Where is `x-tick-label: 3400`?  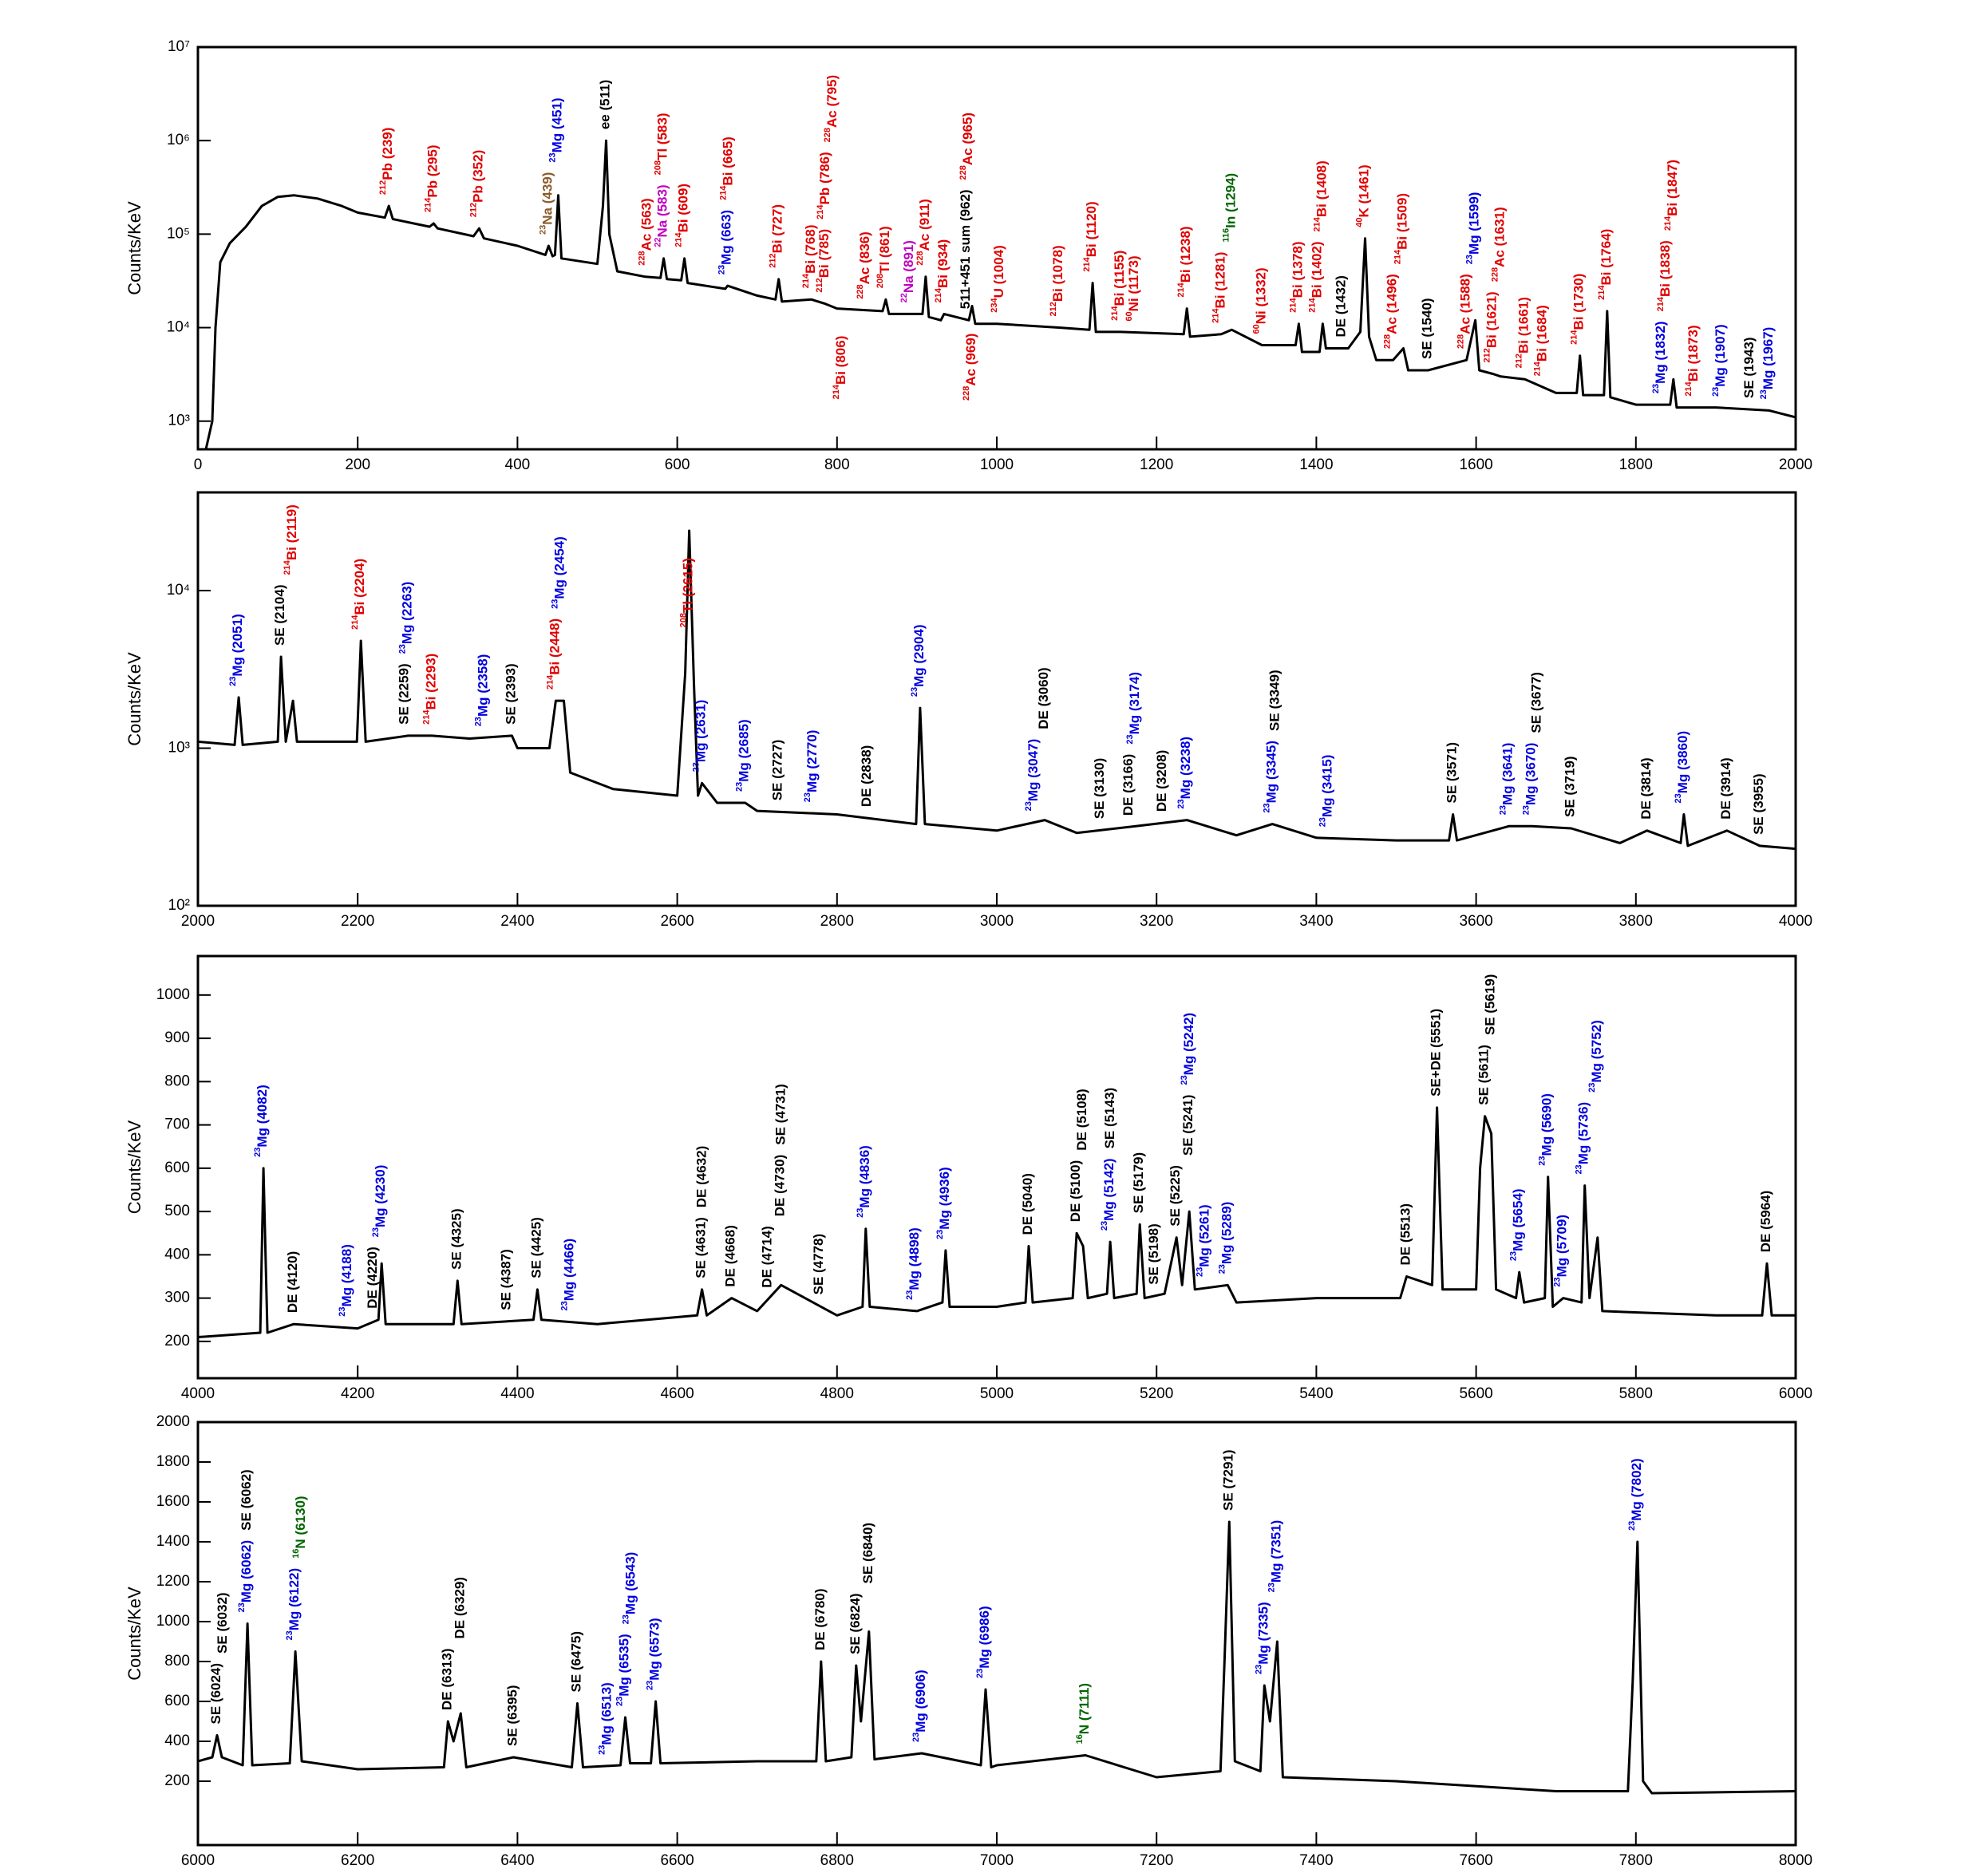
x-tick-label: 3400 is located at coordinates (1316, 922).